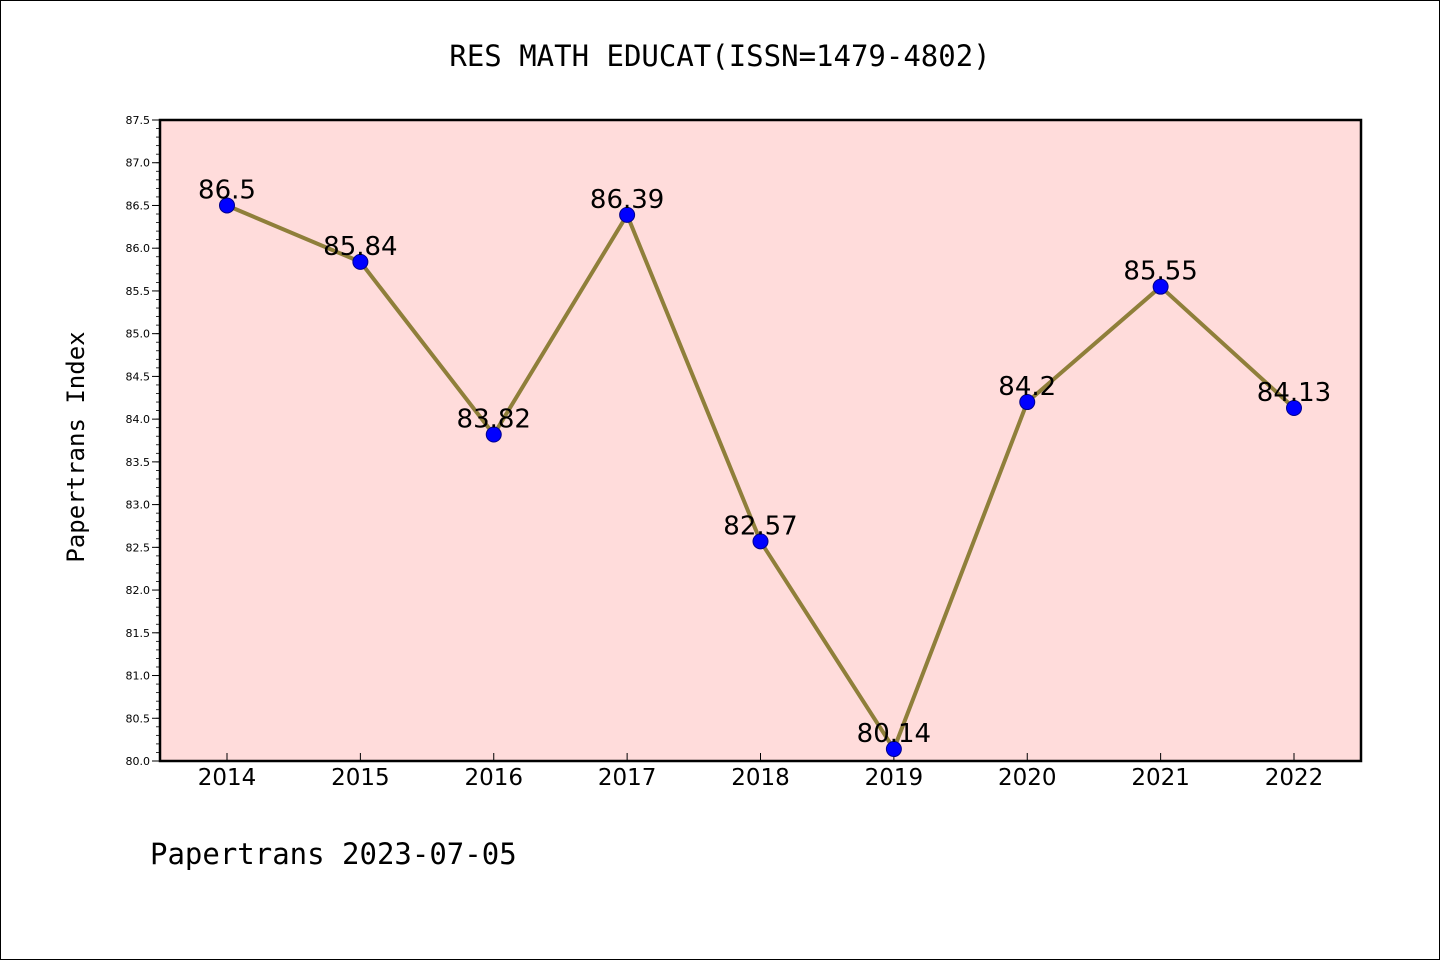  Describe the element at coordinates (138, 505) in the screenshot. I see `y-tick-label: 83.0` at that location.